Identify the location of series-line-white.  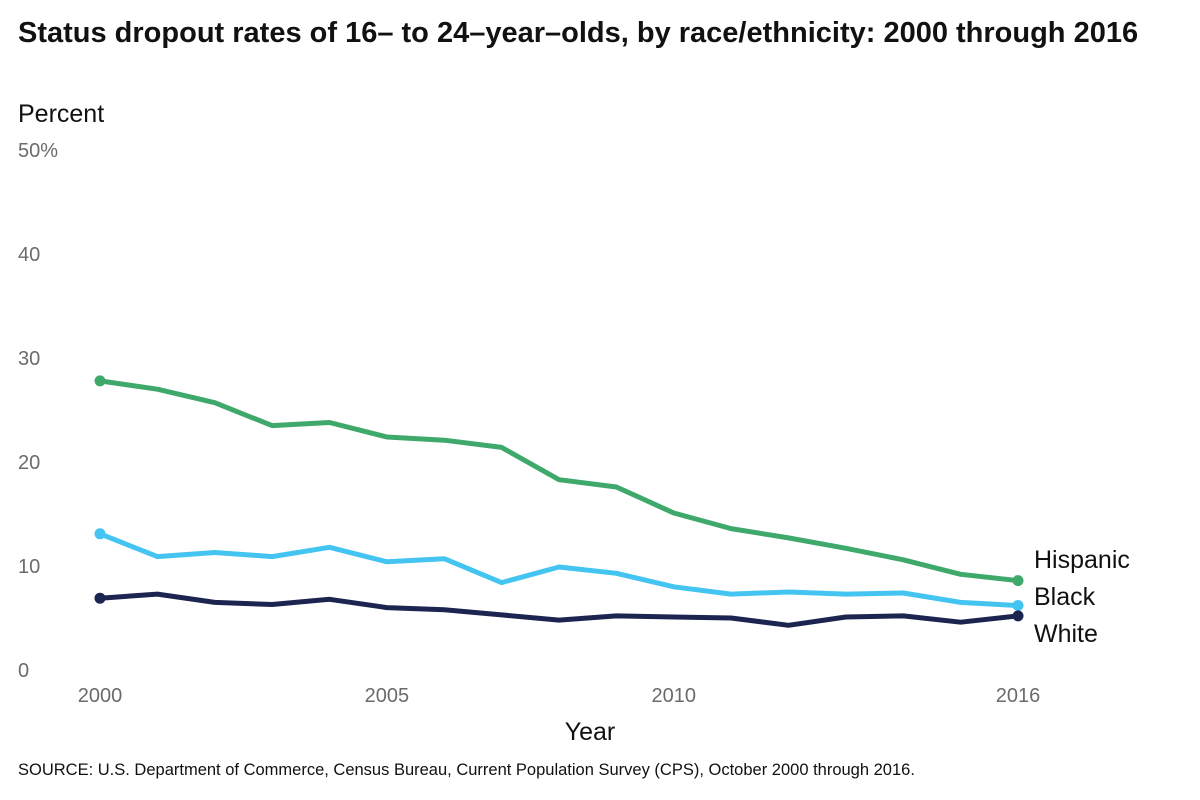
(559, 609).